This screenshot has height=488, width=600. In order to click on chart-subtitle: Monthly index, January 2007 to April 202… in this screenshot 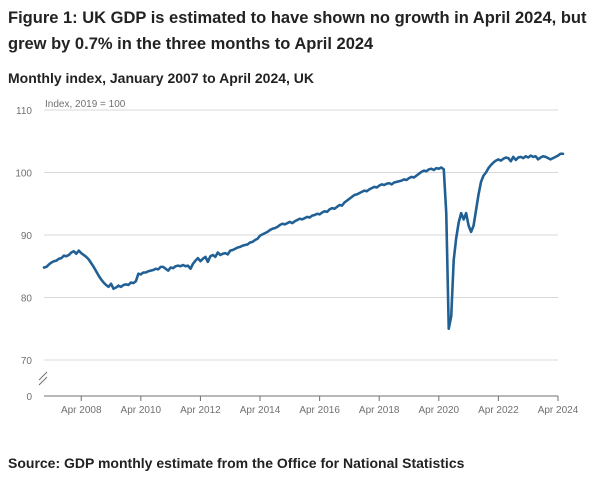, I will do `click(161, 78)`.